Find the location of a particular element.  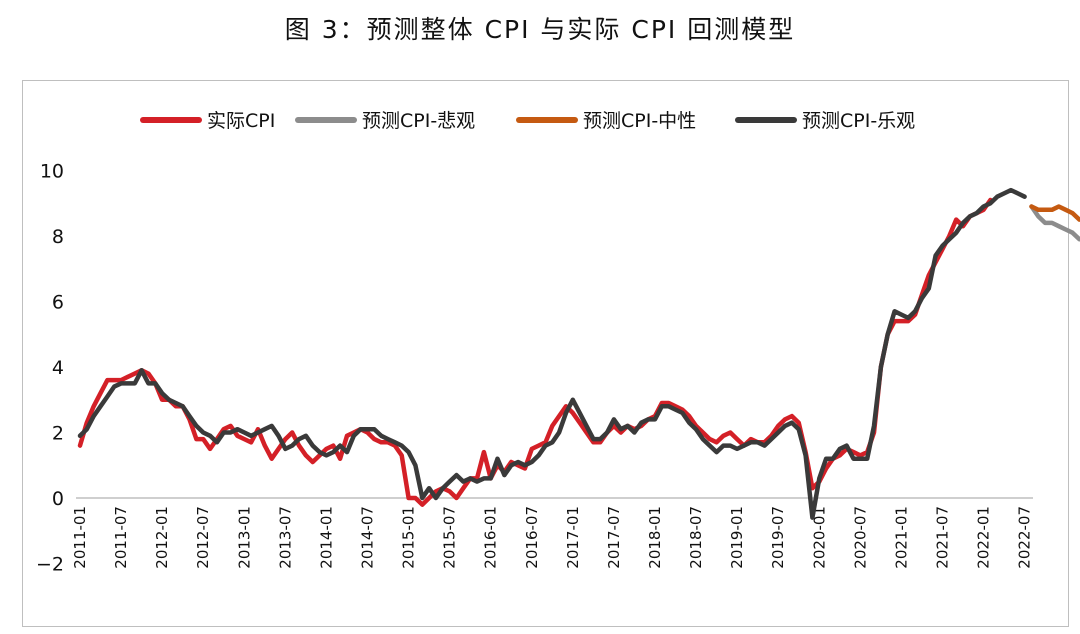

y-tick-label: 4 is located at coordinates (58, 368).